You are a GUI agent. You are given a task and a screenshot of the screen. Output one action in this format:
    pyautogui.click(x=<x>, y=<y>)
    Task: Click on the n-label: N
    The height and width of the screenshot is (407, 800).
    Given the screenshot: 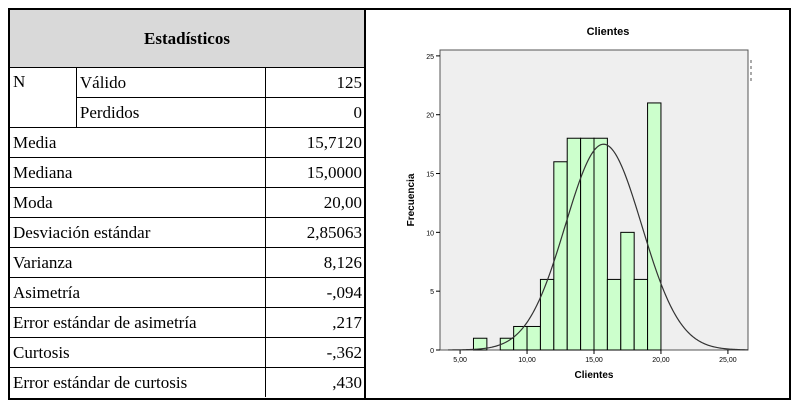 What is the action you would take?
    pyautogui.click(x=43, y=97)
    